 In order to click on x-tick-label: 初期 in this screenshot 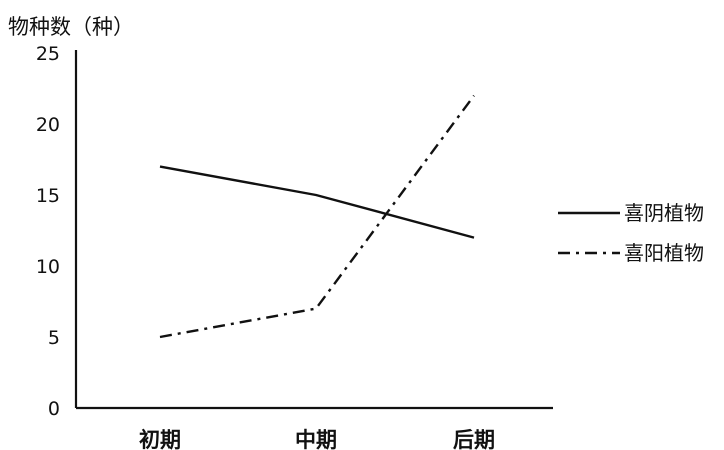, I will do `click(160, 439)`.